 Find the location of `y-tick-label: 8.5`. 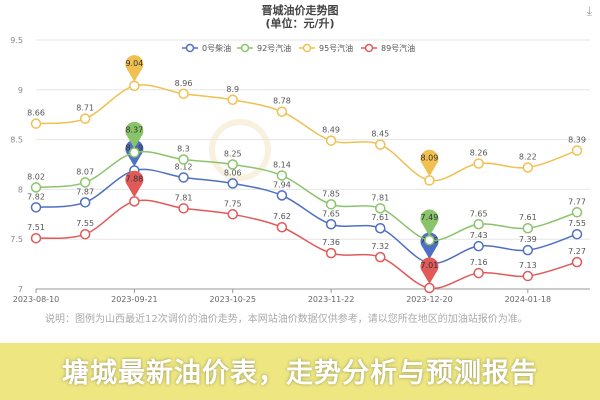

y-tick-label: 8.5 is located at coordinates (16, 140).